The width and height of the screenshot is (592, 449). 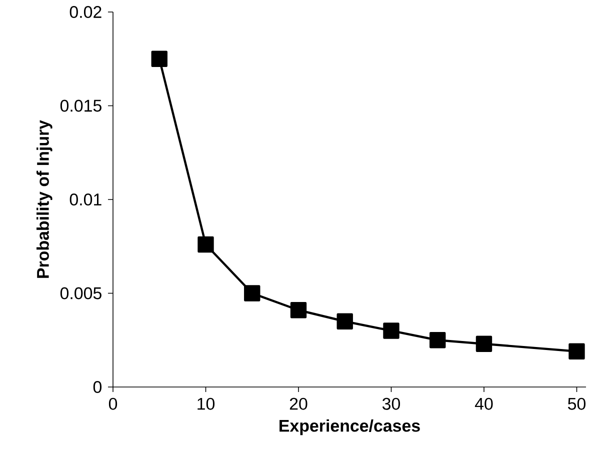 I want to click on y-tick-label: 0.005, so click(x=81, y=293).